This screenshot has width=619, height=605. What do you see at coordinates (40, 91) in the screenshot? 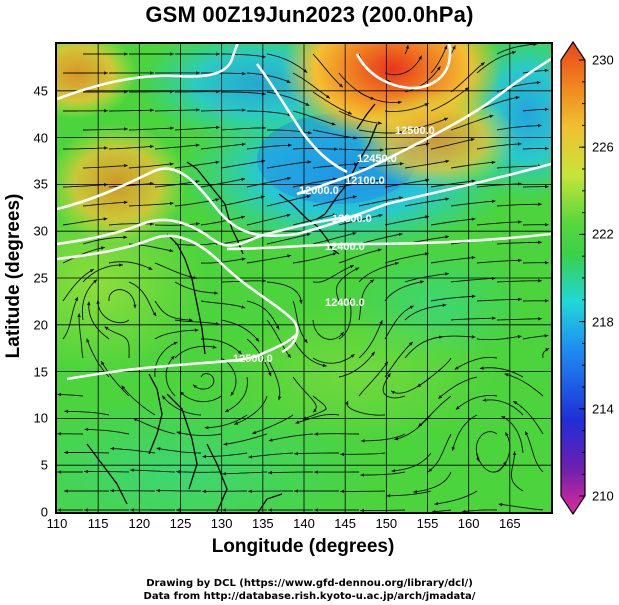
I see `y-tick-label: 45` at bounding box center [40, 91].